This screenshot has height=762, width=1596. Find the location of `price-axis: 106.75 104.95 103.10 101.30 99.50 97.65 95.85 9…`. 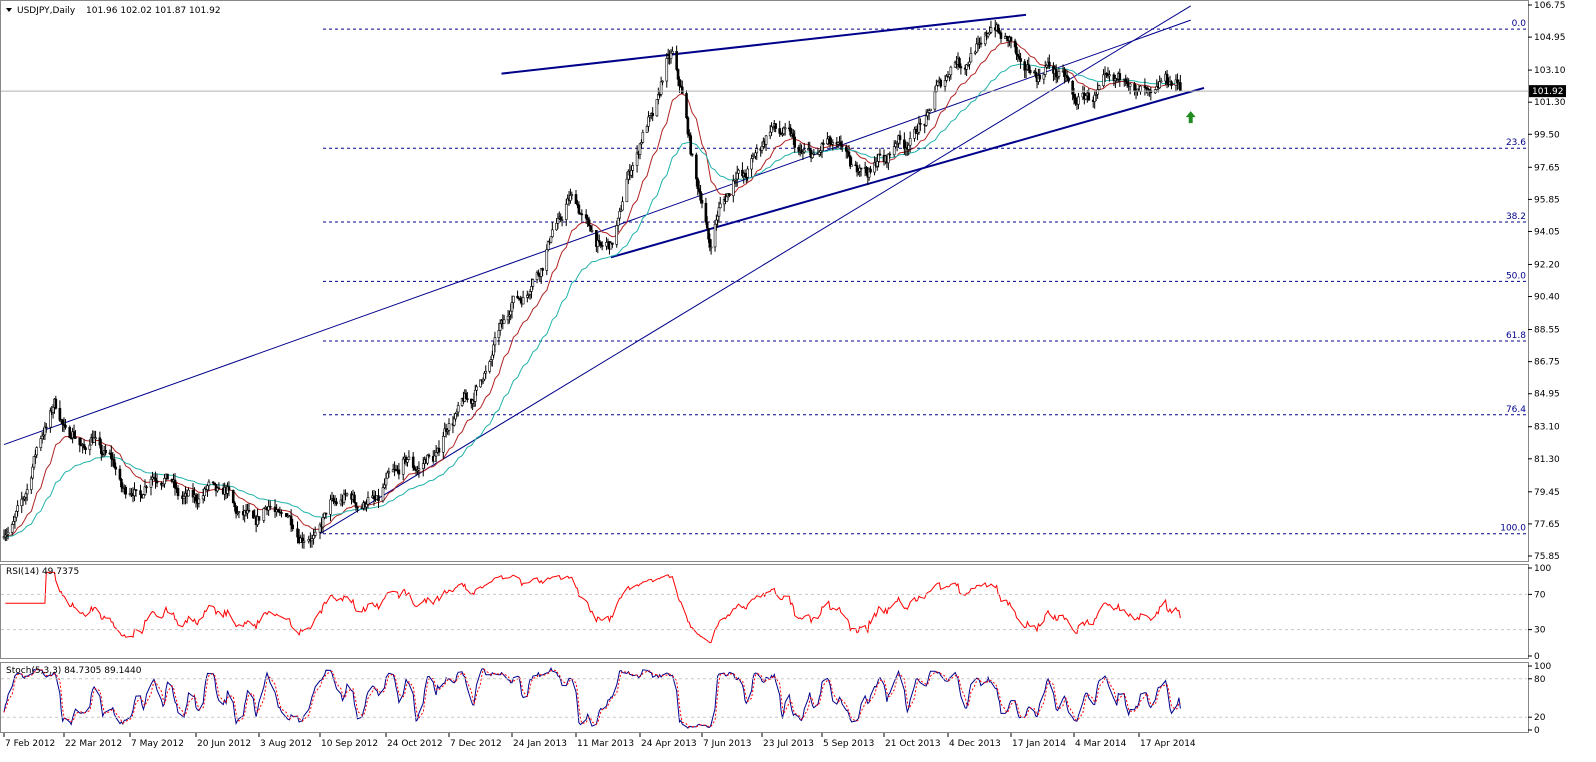

price-axis: 106.75 104.95 103.10 101.30 99.50 97.65 95.85 9… is located at coordinates (1547, 281).